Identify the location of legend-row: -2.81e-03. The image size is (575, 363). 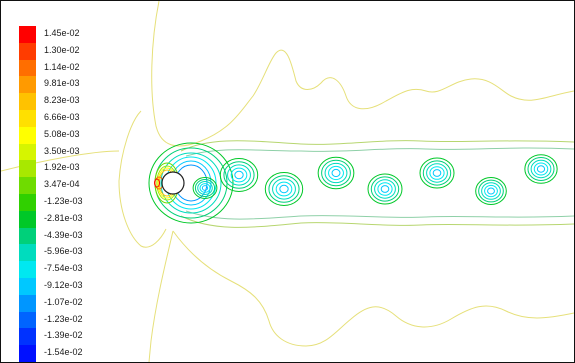
(61, 219).